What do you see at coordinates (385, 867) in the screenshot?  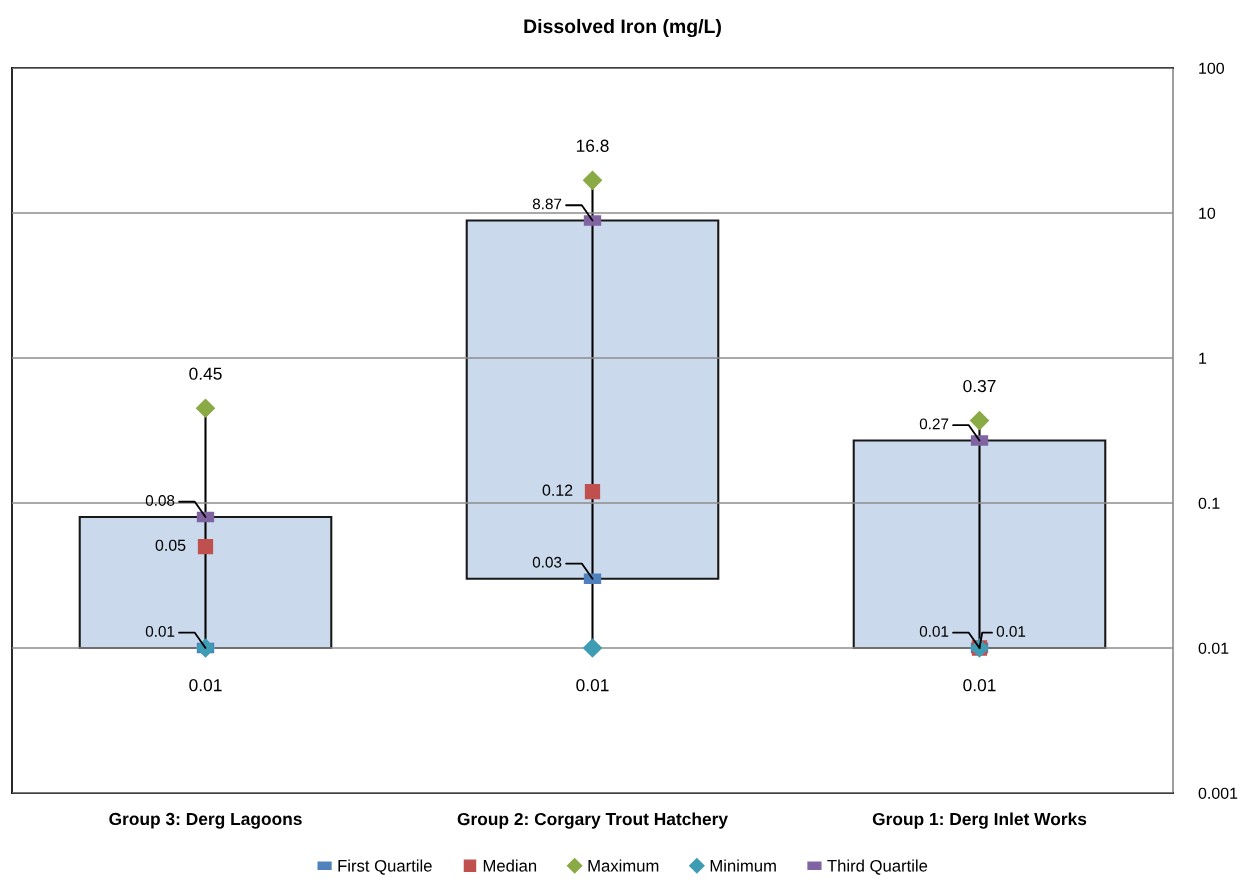 I see `legend-label: First Quartile` at bounding box center [385, 867].